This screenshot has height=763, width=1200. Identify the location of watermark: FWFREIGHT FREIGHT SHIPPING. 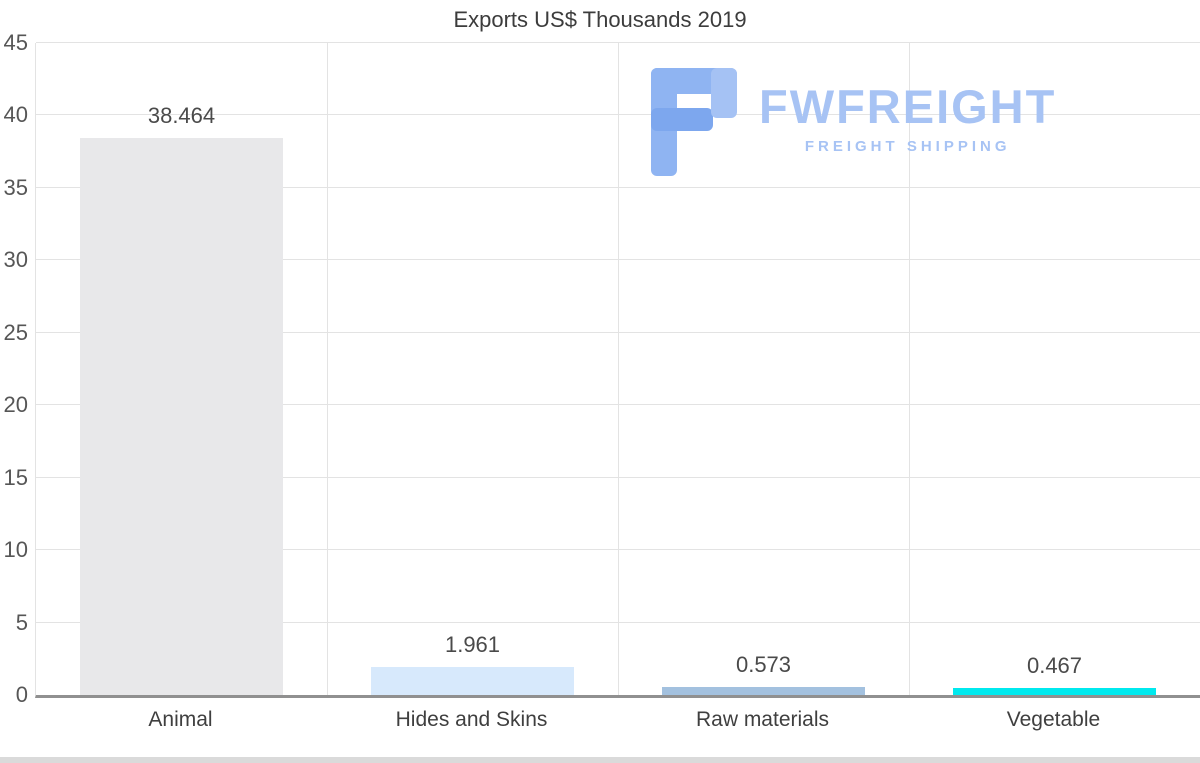
(904, 130).